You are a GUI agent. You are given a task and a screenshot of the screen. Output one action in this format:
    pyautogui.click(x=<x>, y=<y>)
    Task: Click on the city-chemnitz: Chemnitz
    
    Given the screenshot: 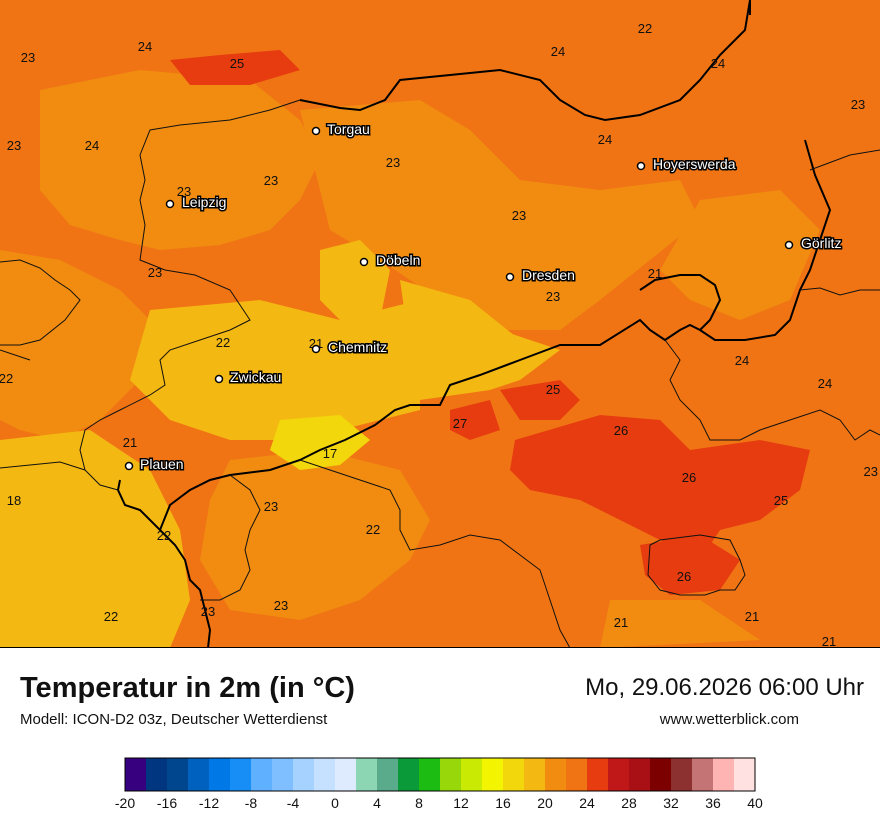 What is the action you would take?
    pyautogui.click(x=350, y=347)
    